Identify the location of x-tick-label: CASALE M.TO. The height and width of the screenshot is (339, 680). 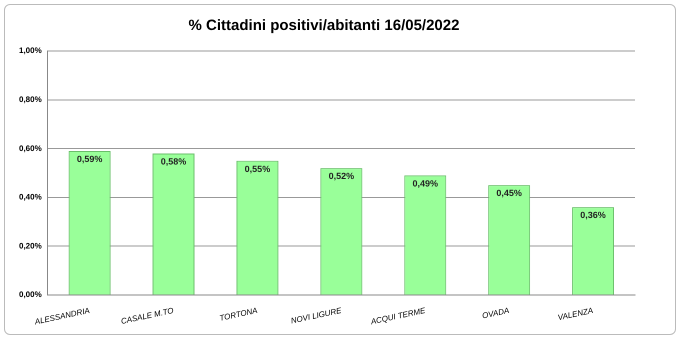
(147, 316).